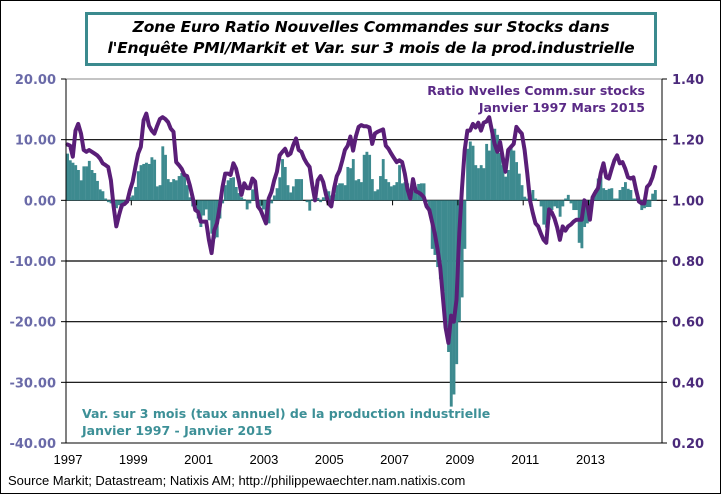 The width and height of the screenshot is (721, 494). What do you see at coordinates (394, 459) in the screenshot?
I see `x-tick-label: 2007` at bounding box center [394, 459].